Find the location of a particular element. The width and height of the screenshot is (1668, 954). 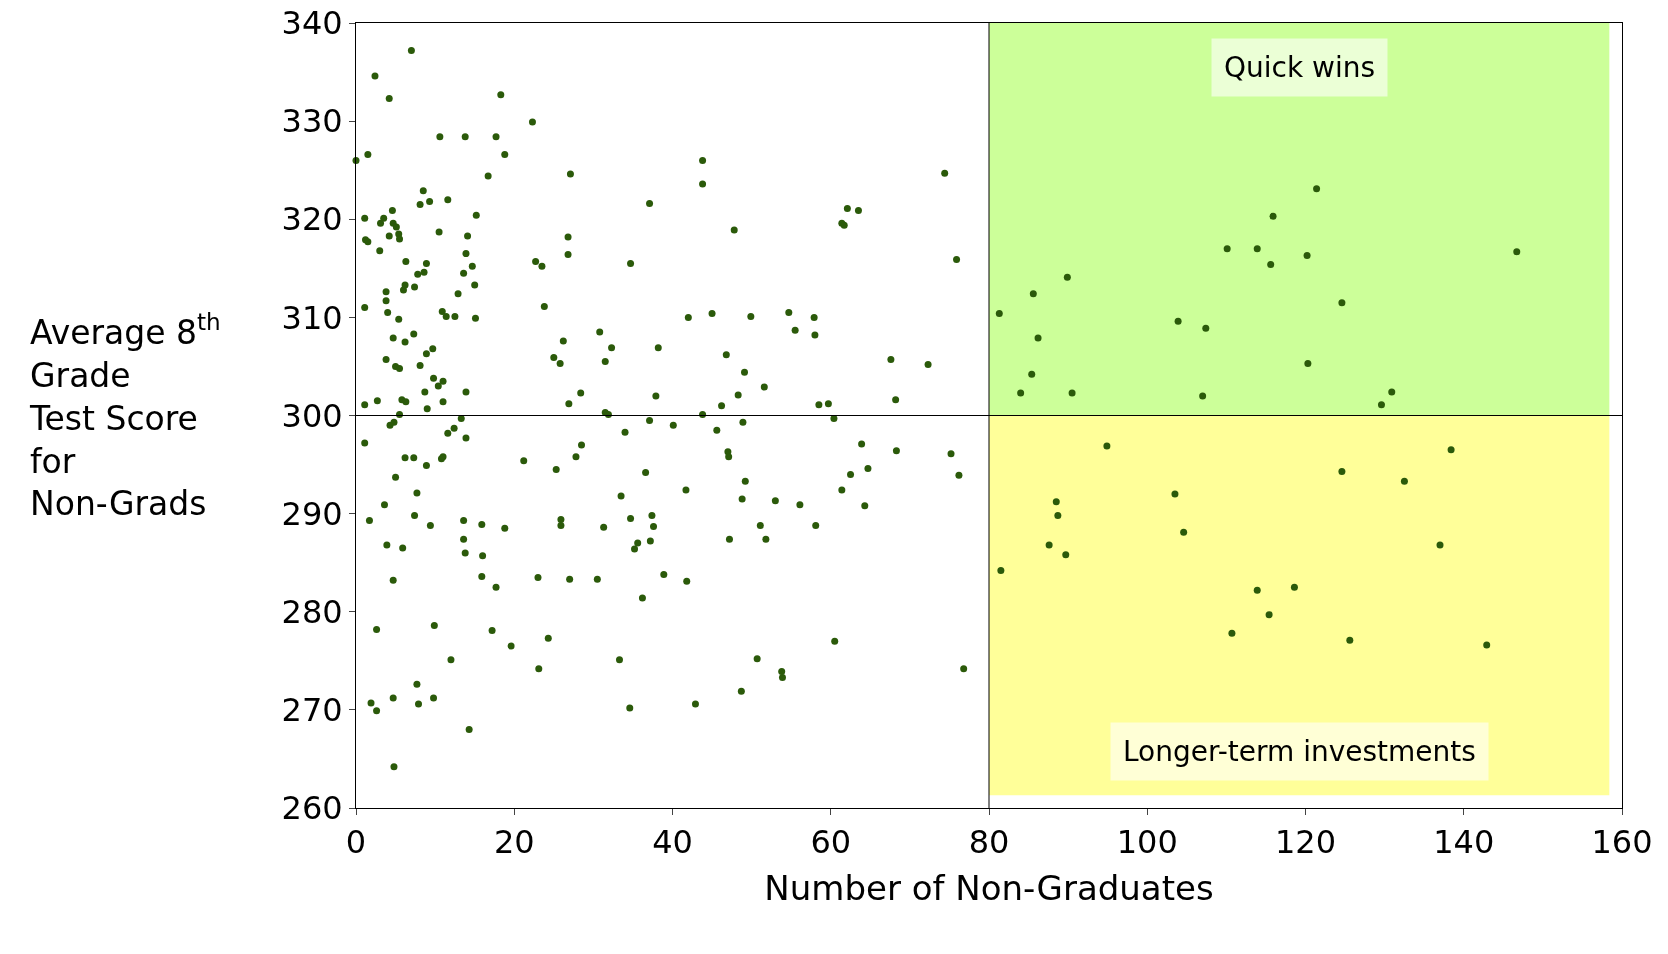

y-tick-label: 340 is located at coordinates (312, 23).